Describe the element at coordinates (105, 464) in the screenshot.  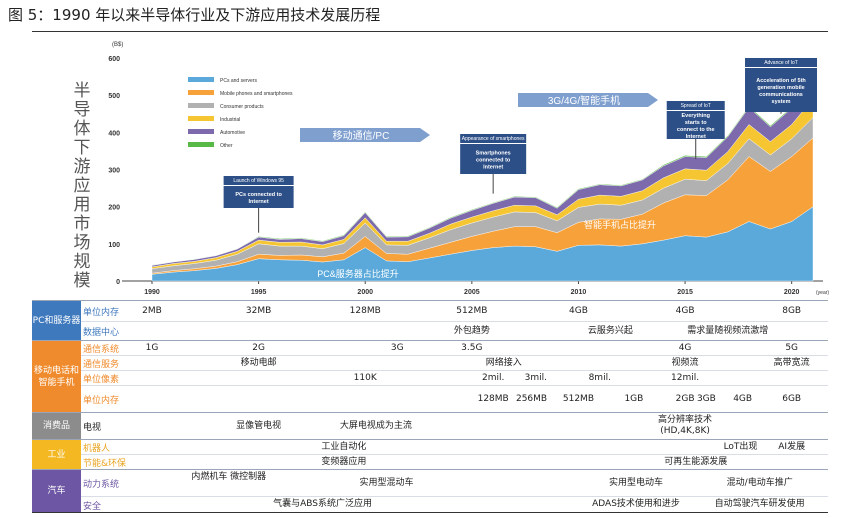
I see `row-label: 节能&环保` at that location.